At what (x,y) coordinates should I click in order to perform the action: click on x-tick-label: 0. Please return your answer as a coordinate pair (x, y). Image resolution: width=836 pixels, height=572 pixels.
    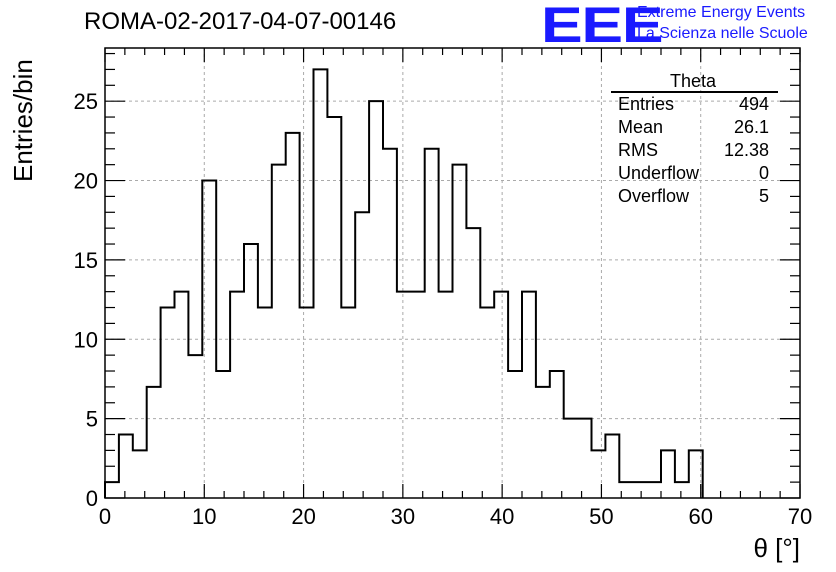
    Looking at the image, I should click on (105, 516).